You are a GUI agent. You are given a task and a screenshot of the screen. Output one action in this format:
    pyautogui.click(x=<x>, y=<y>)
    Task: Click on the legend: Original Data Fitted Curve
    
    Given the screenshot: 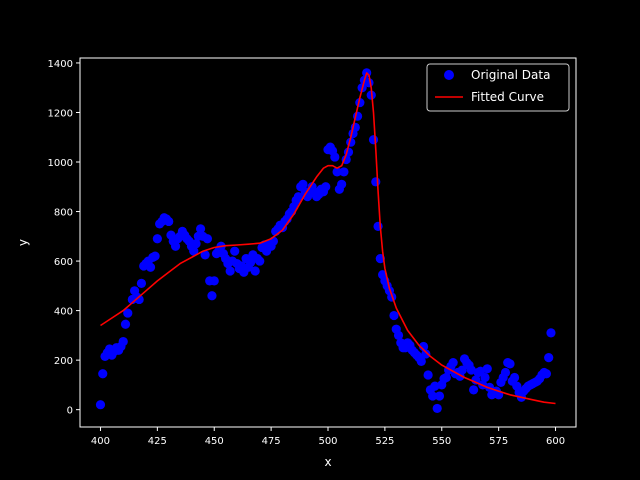 What is the action you would take?
    pyautogui.click(x=498, y=87)
    